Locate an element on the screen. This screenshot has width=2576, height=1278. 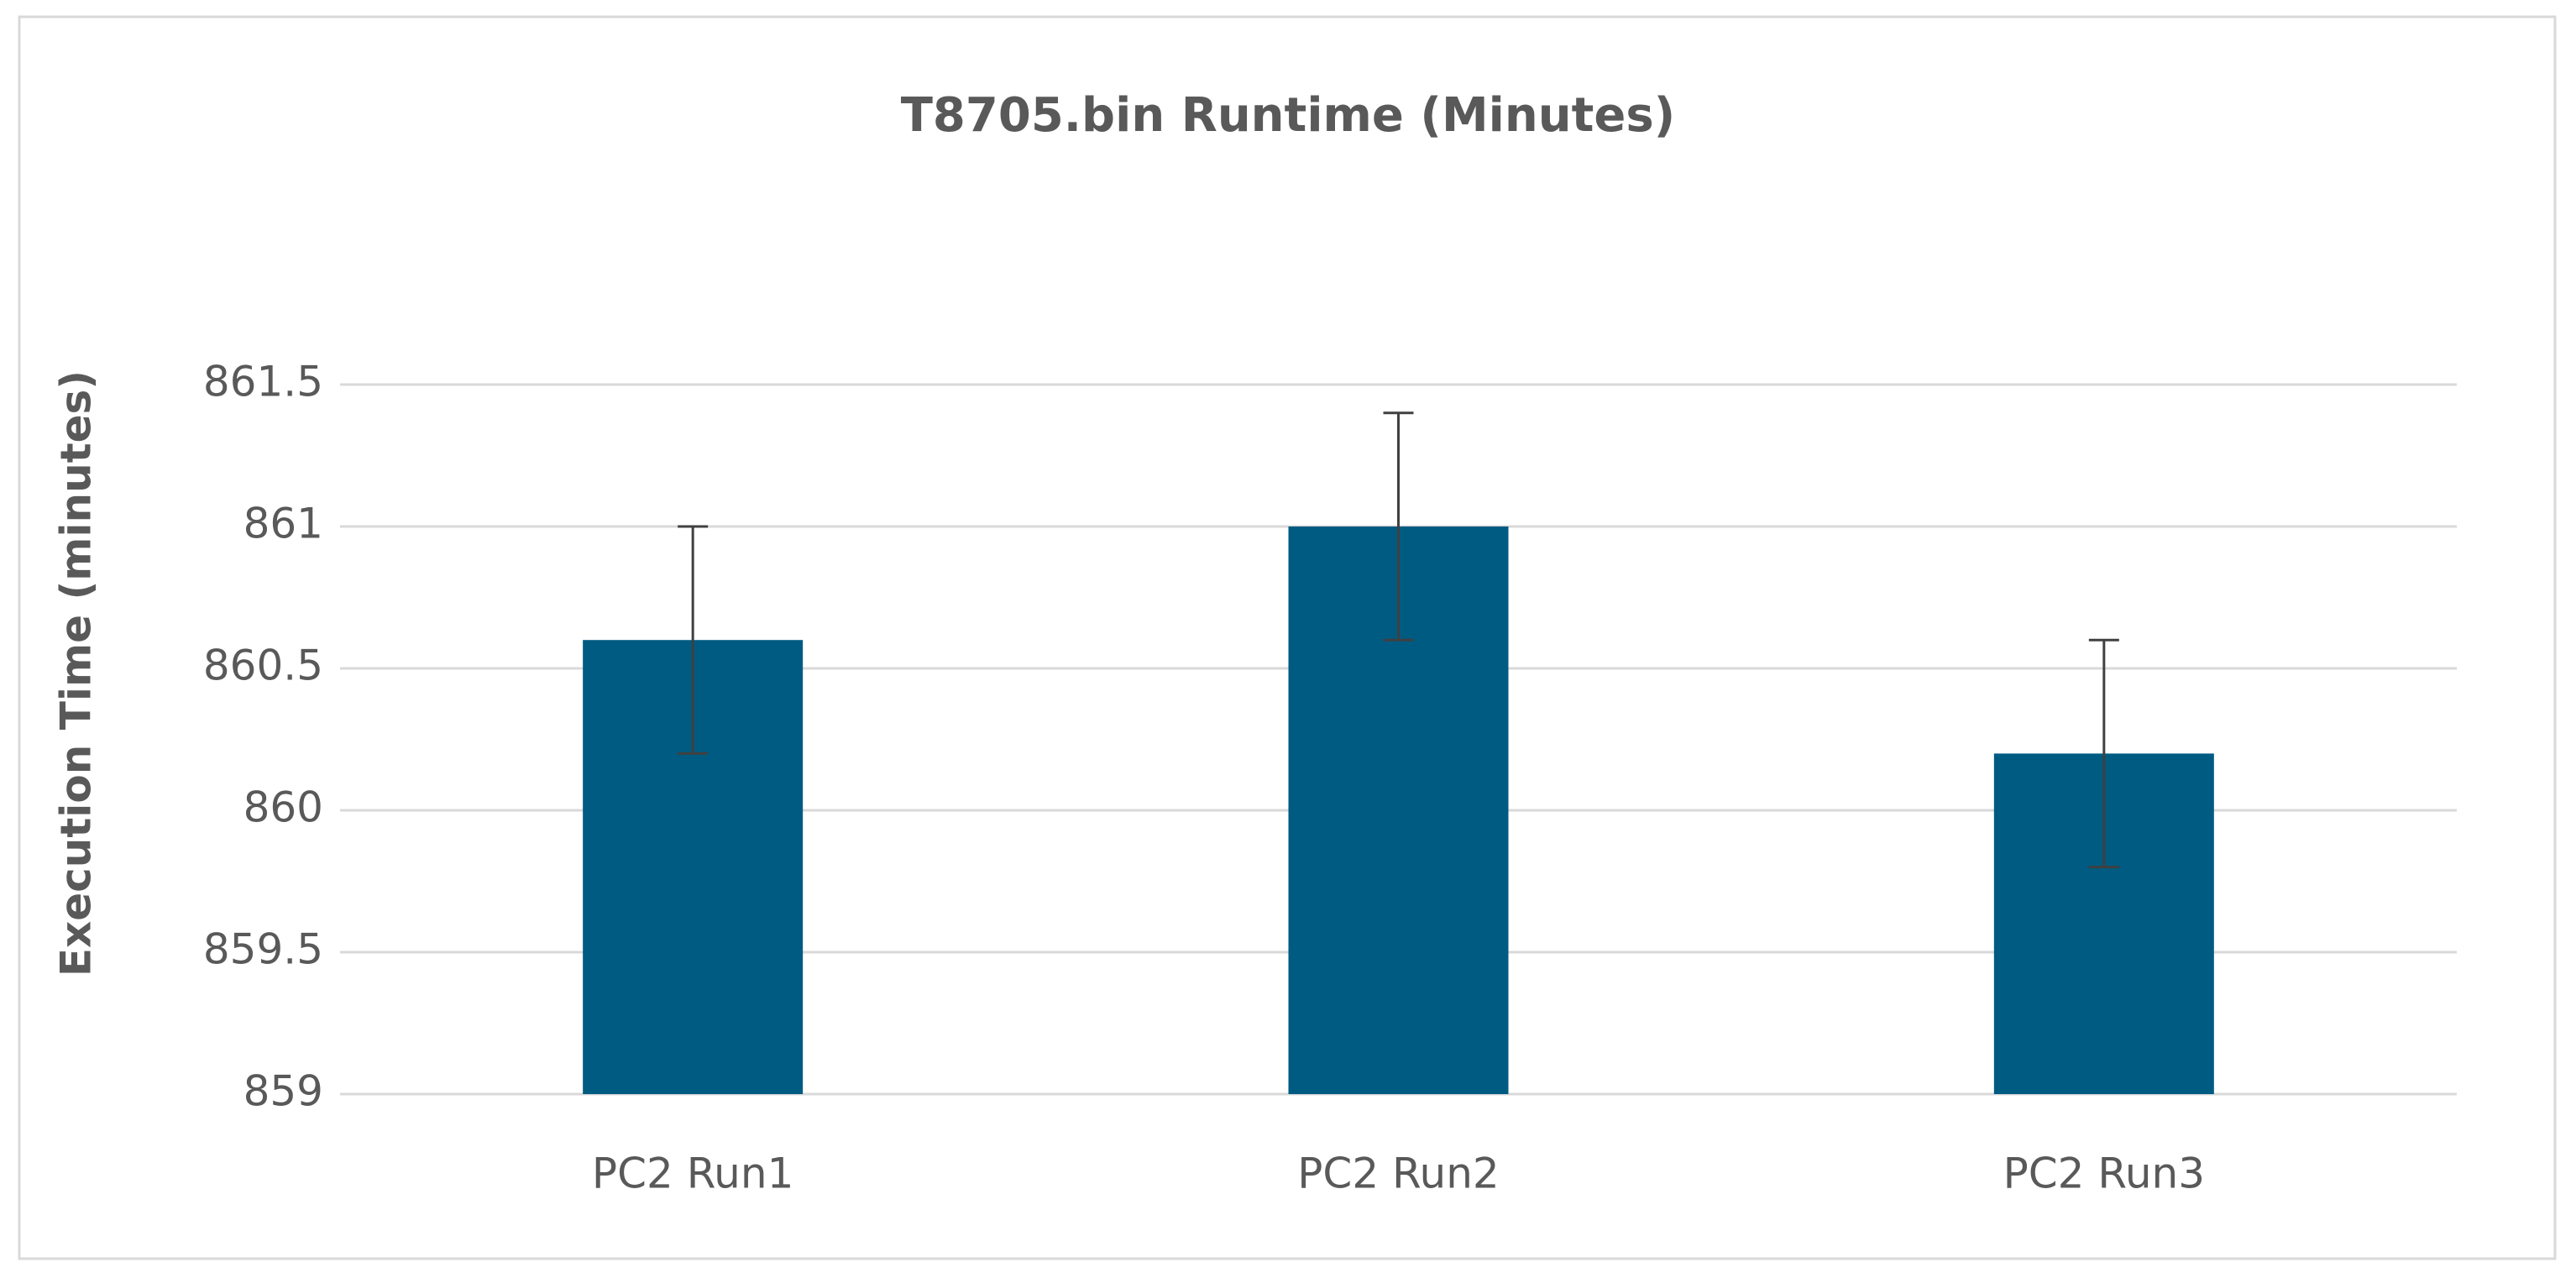
x-tick-label: PC2 Run1 is located at coordinates (693, 1174).